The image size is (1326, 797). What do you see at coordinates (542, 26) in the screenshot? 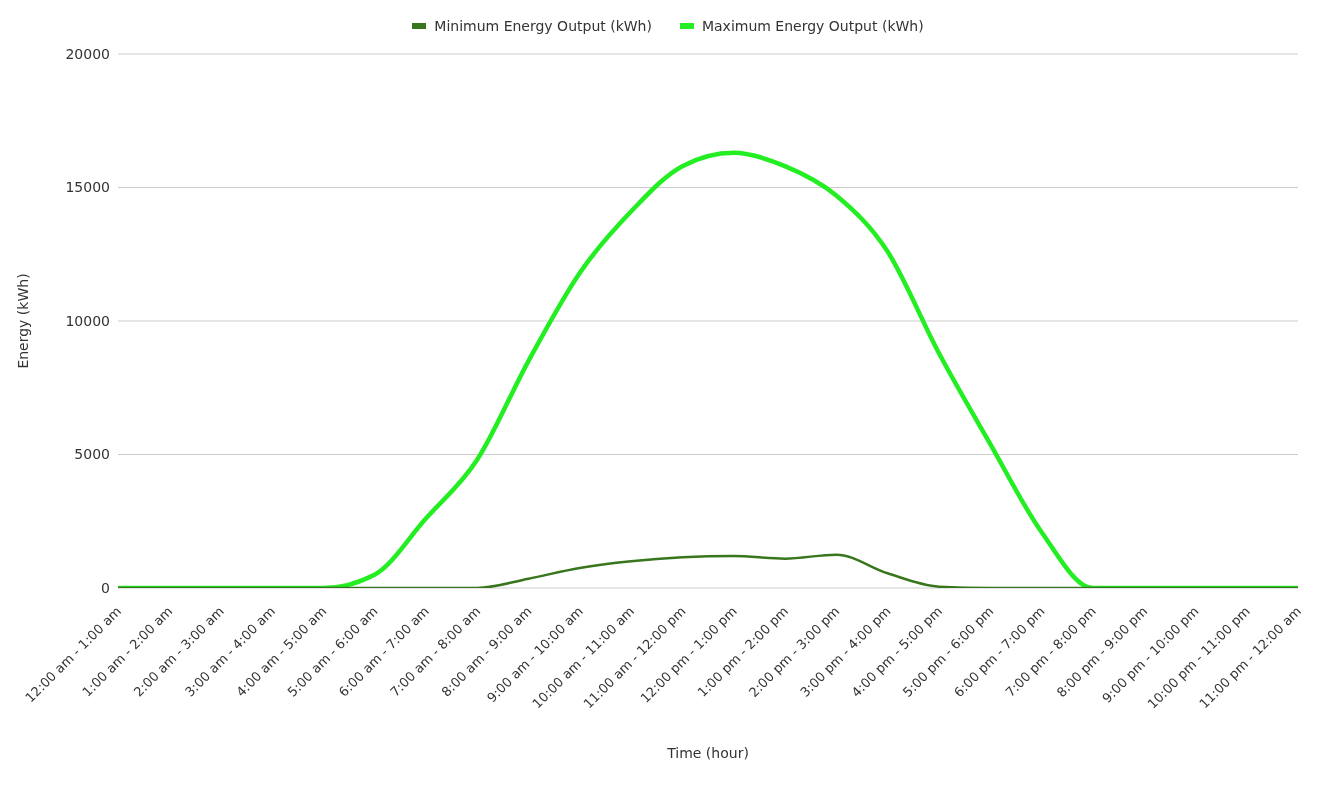
I see `legend-label: Minimum Energy Output (kWh)` at bounding box center [542, 26].